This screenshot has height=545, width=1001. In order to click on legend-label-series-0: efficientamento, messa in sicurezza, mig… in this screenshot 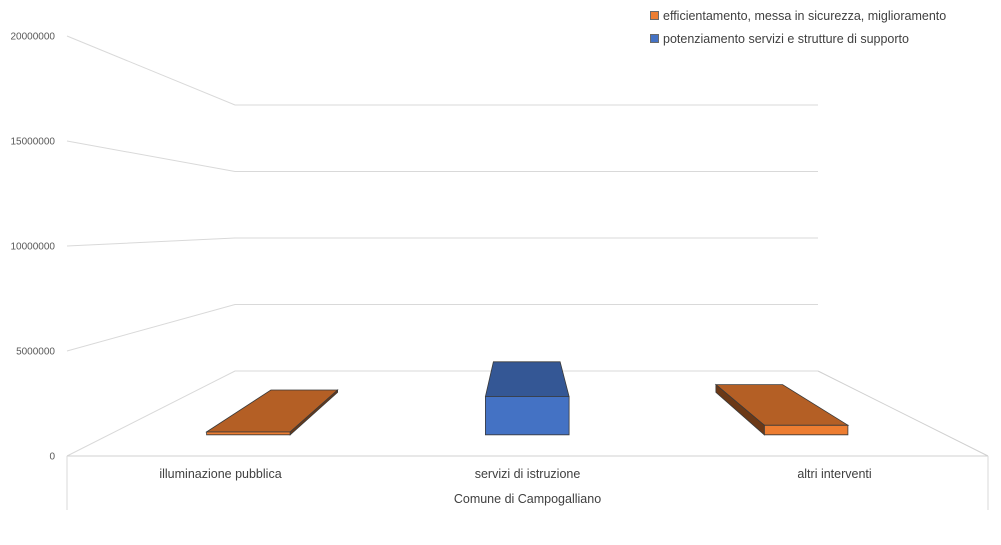, I will do `click(805, 15)`.